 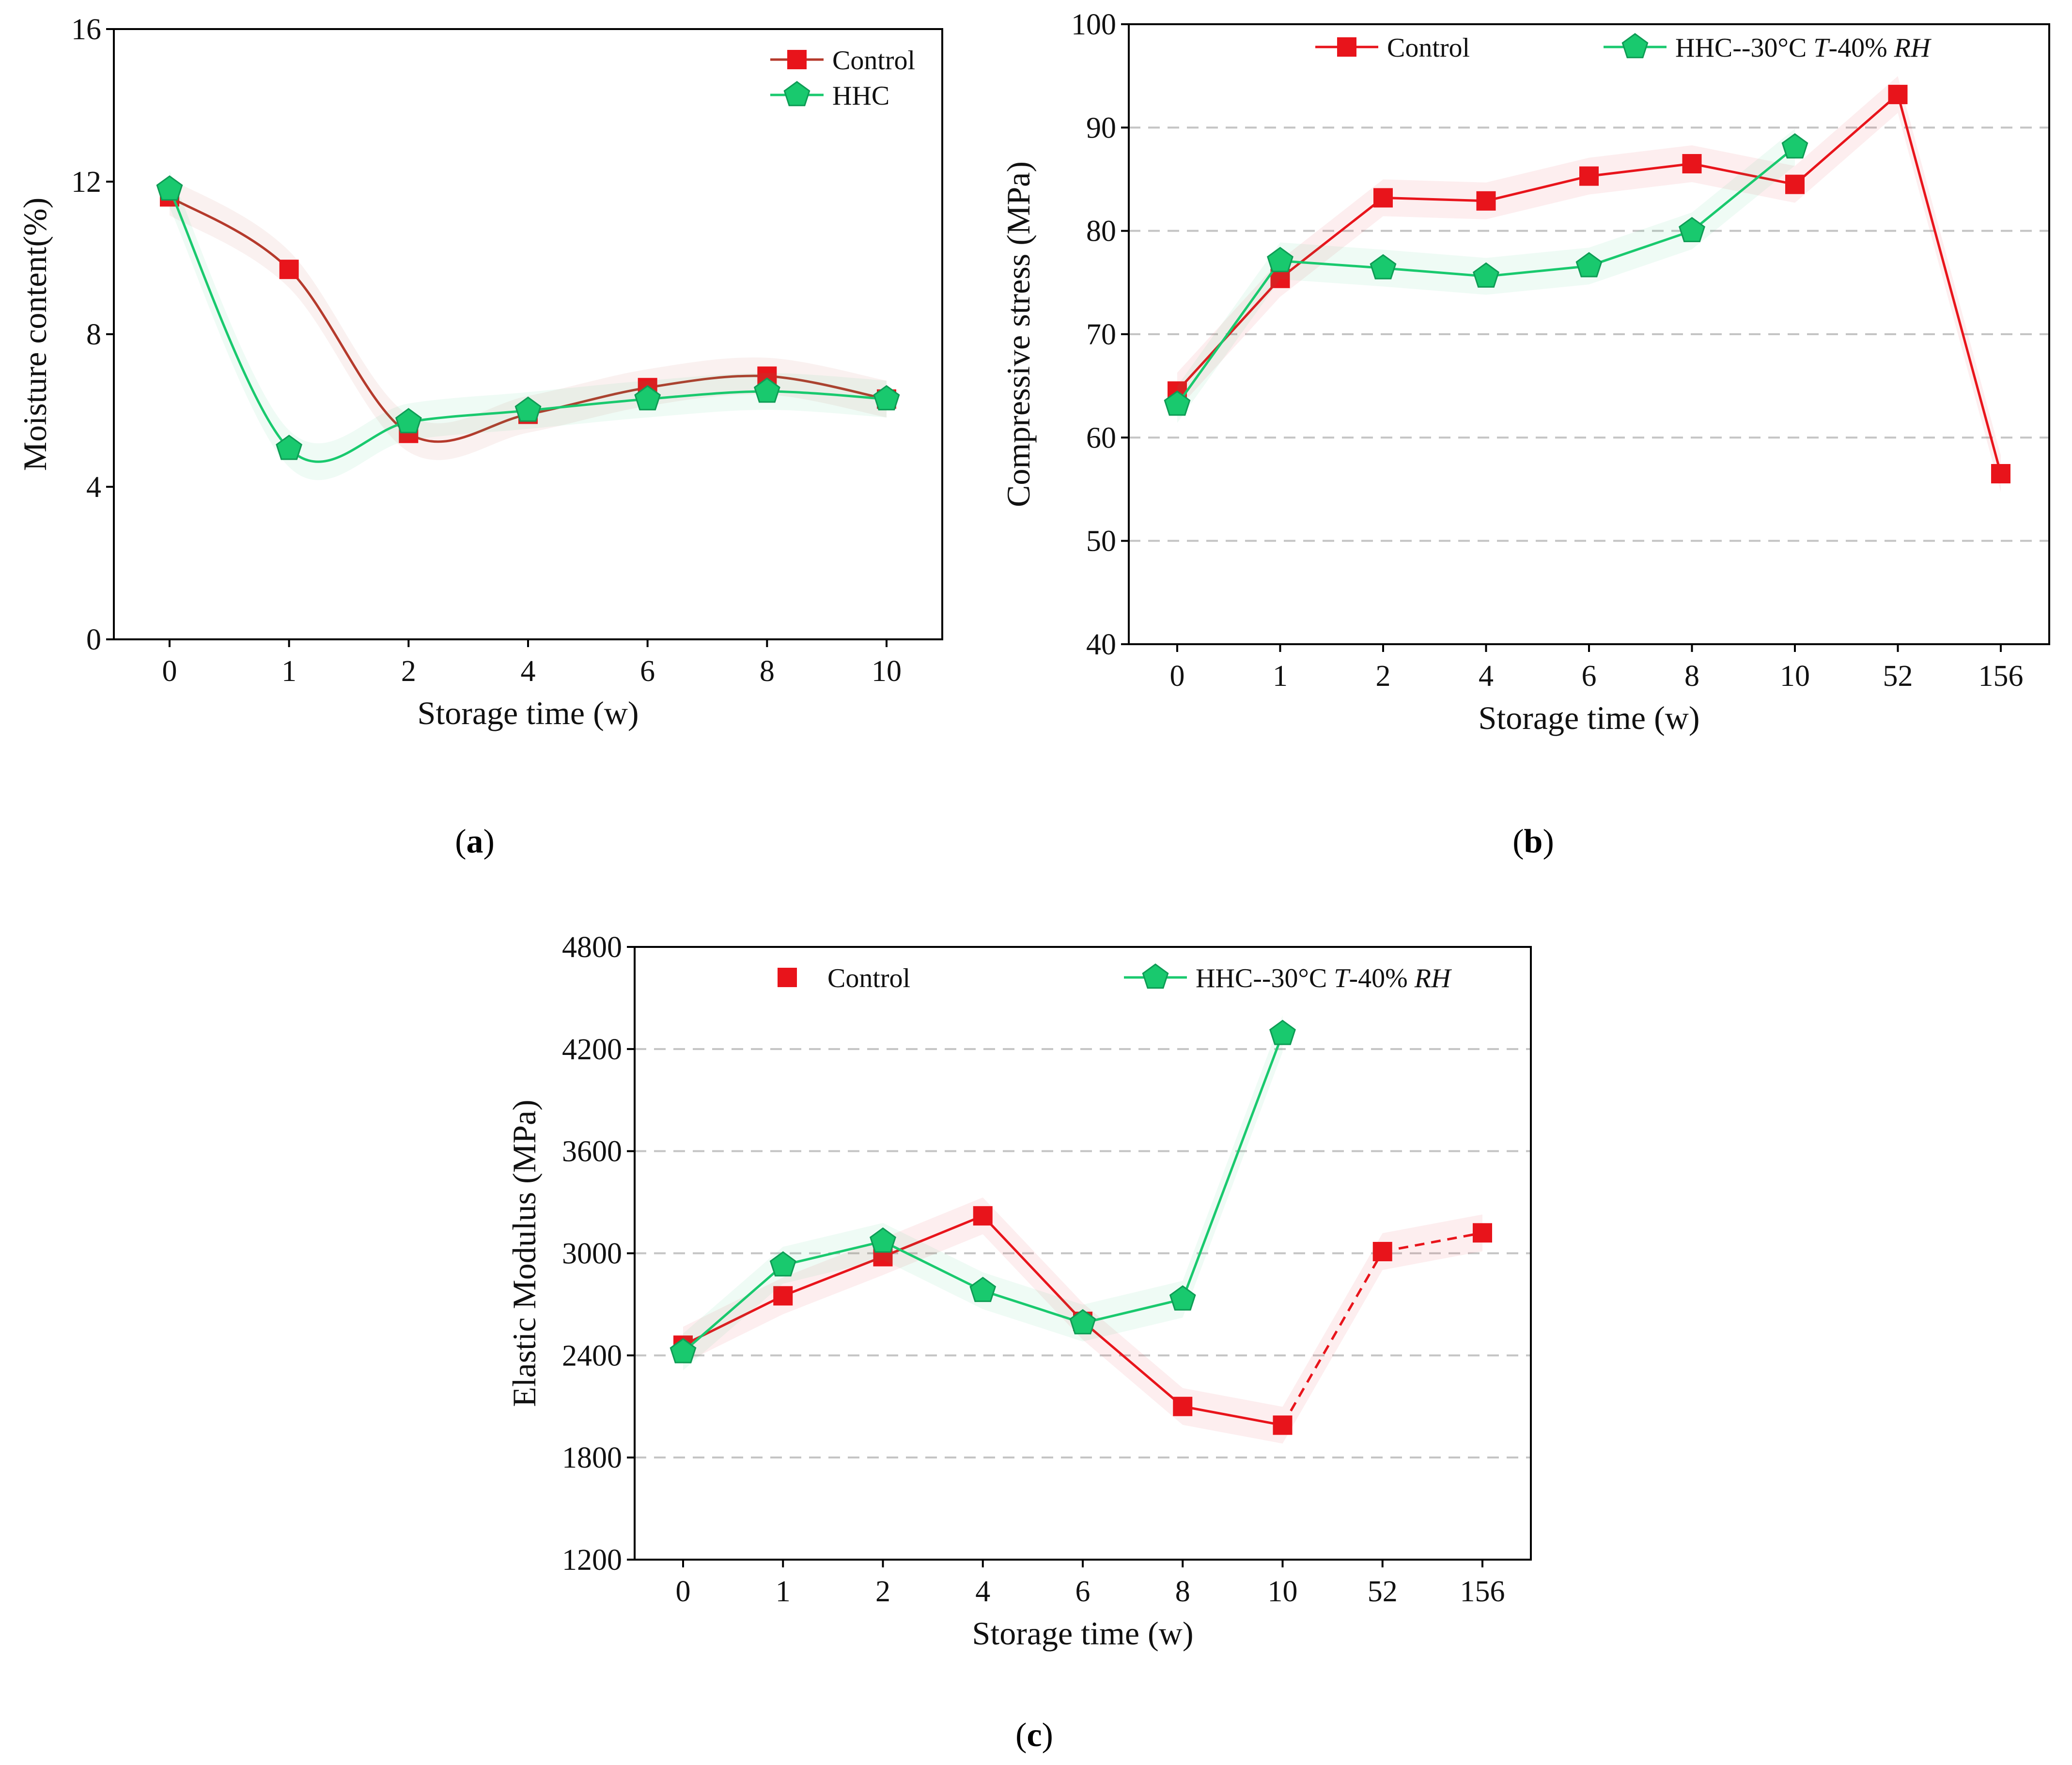 I want to click on y-tick-label: 1200, so click(x=592, y=1560).